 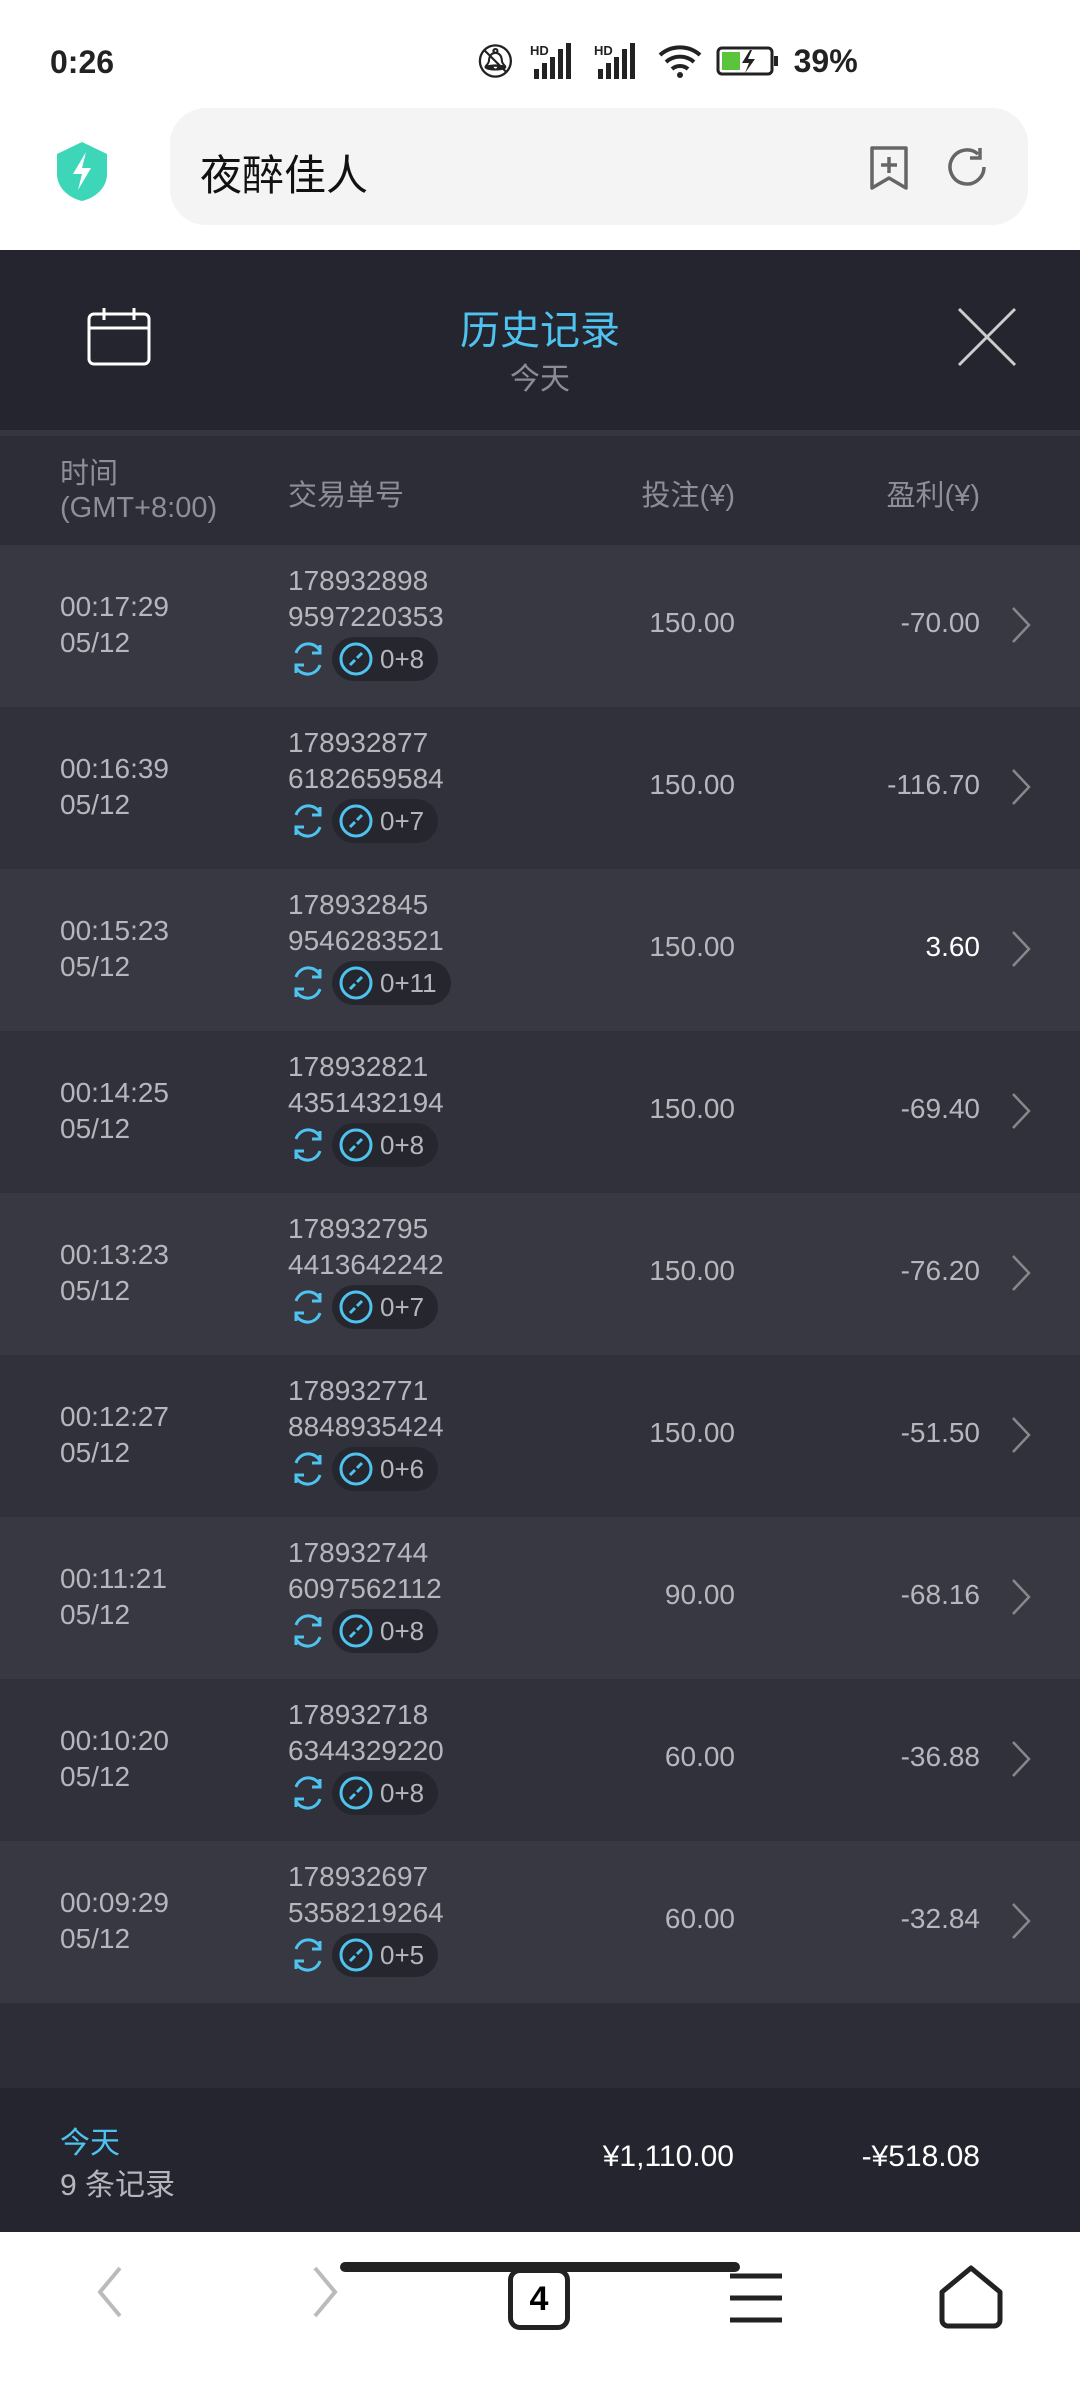 I want to click on panel-header: 历史记录 今天, so click(x=540, y=340).